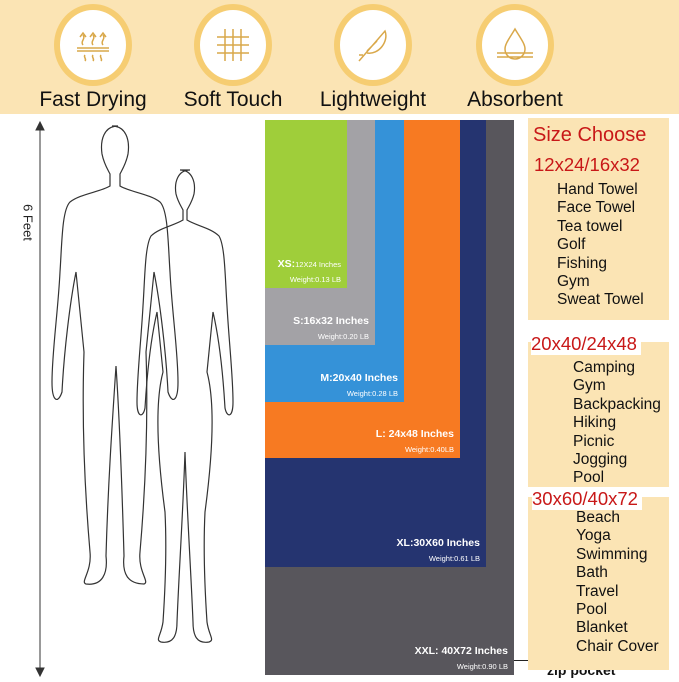 The height and width of the screenshot is (682, 679). I want to click on use-item: Backpacking, so click(617, 404).